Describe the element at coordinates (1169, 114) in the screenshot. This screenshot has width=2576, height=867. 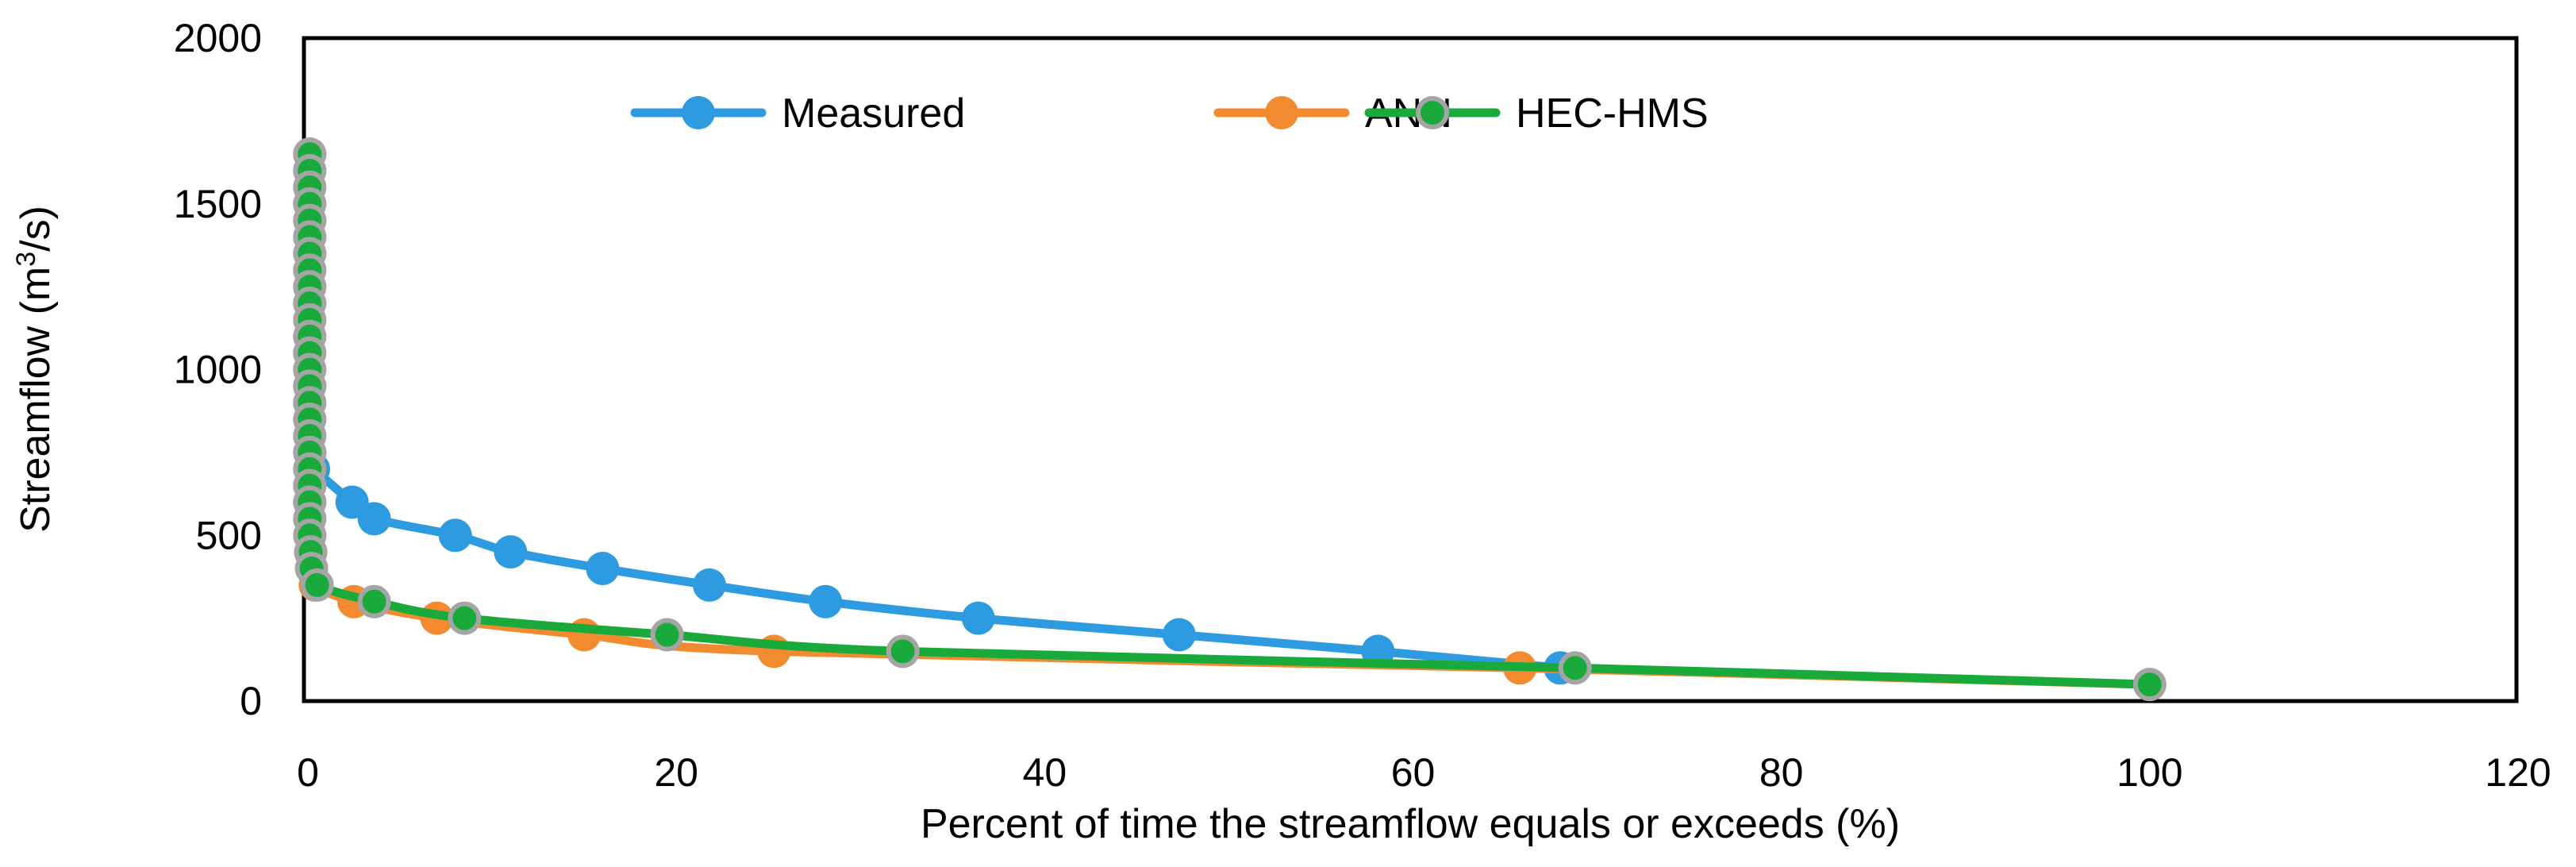
I see `legend: Measured ANN HEC-HMS` at that location.